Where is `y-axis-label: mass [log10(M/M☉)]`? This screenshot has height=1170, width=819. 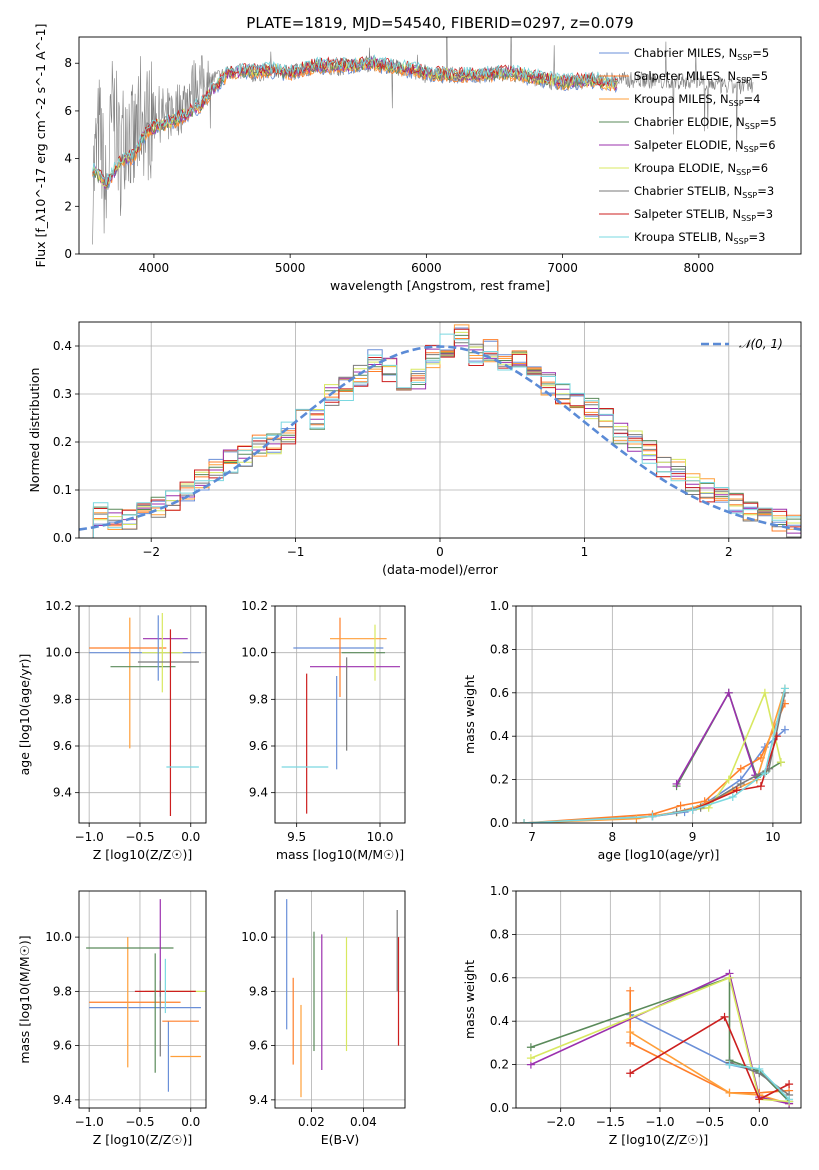 y-axis-label: mass [log10(M/M☉)] is located at coordinates (24, 999).